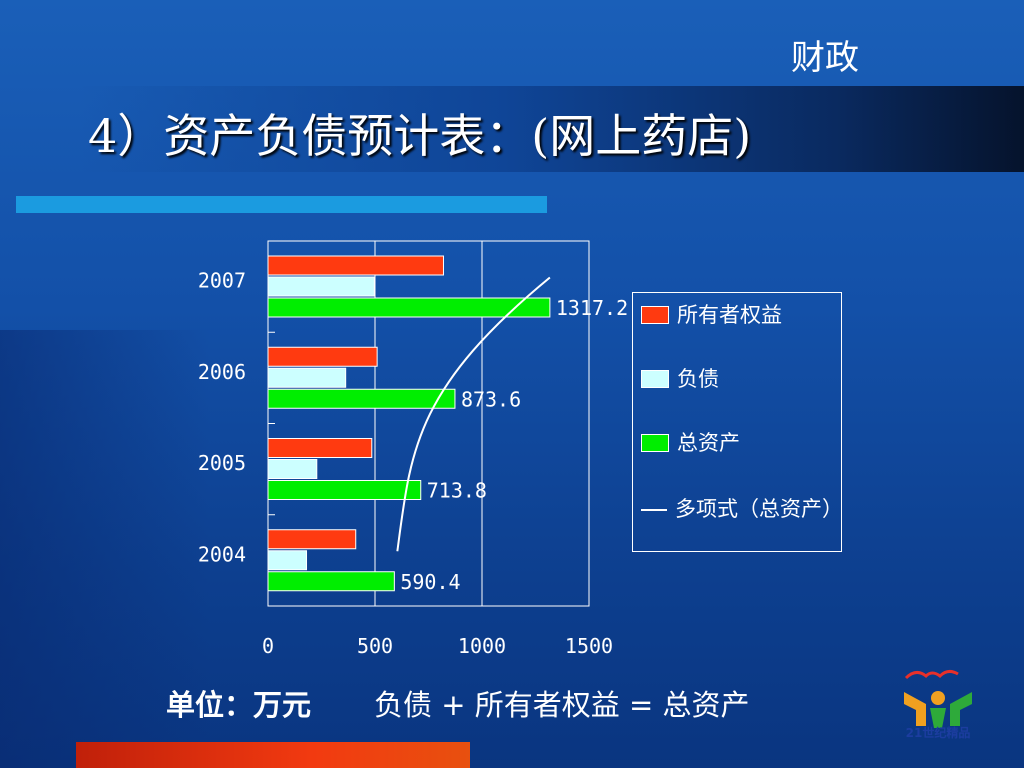 The width and height of the screenshot is (1024, 768). I want to click on data-label-total-assets: 873.6, so click(491, 399).